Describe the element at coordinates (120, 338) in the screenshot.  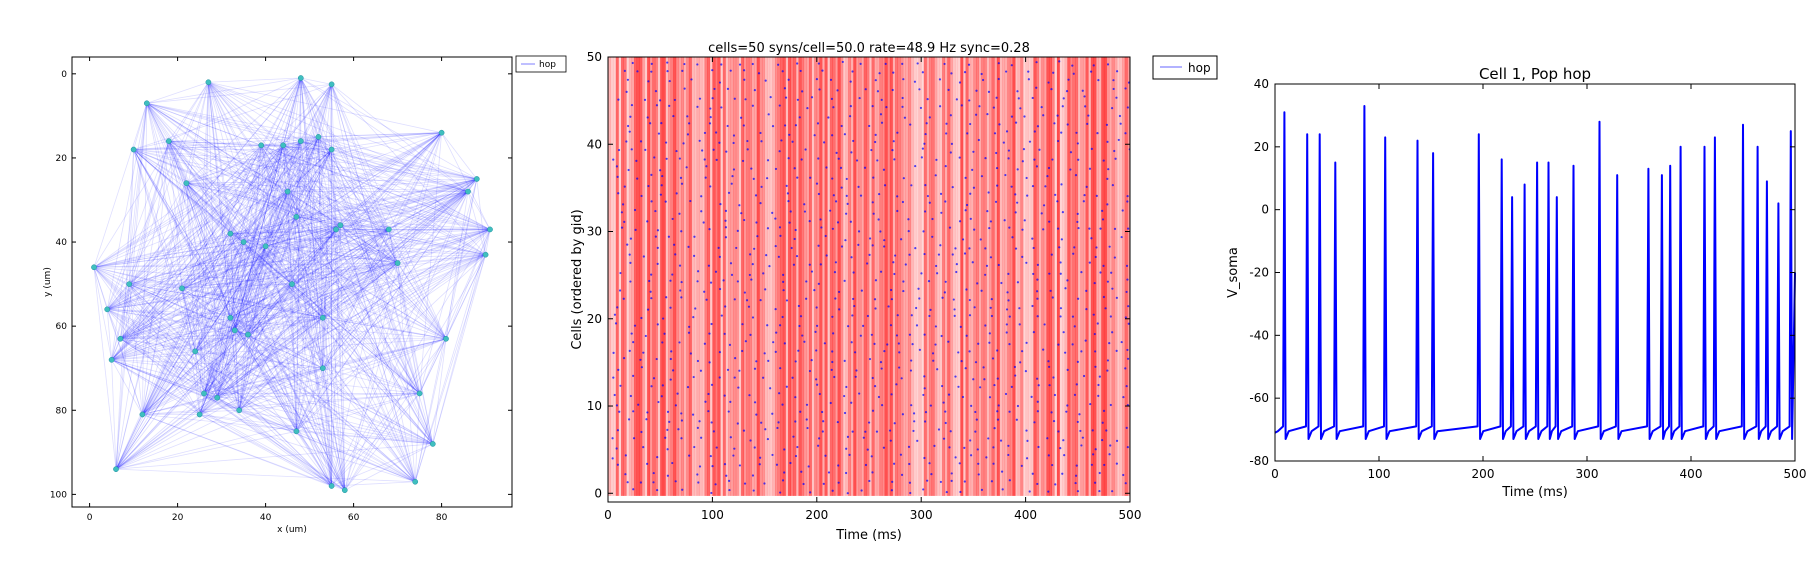
I see `cell-point` at that location.